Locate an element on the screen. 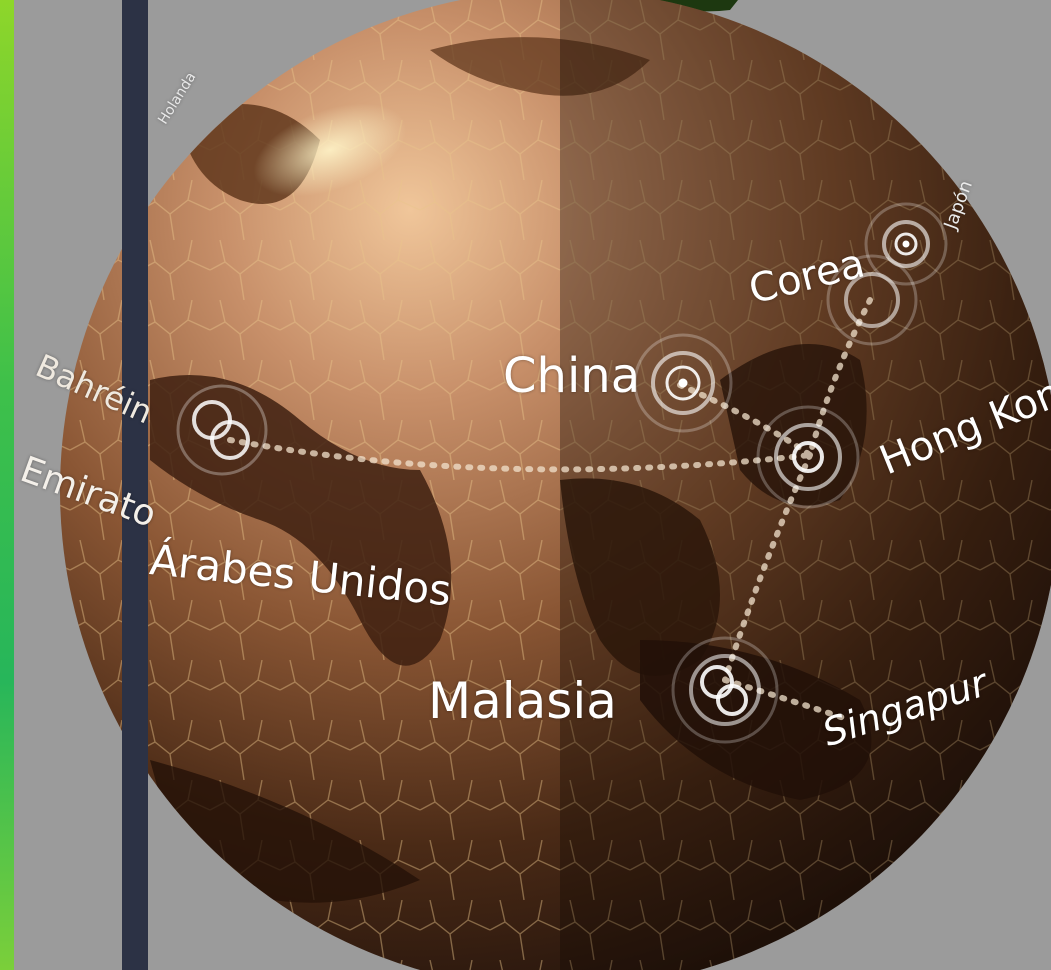  green-edge-strip is located at coordinates (7, 485).